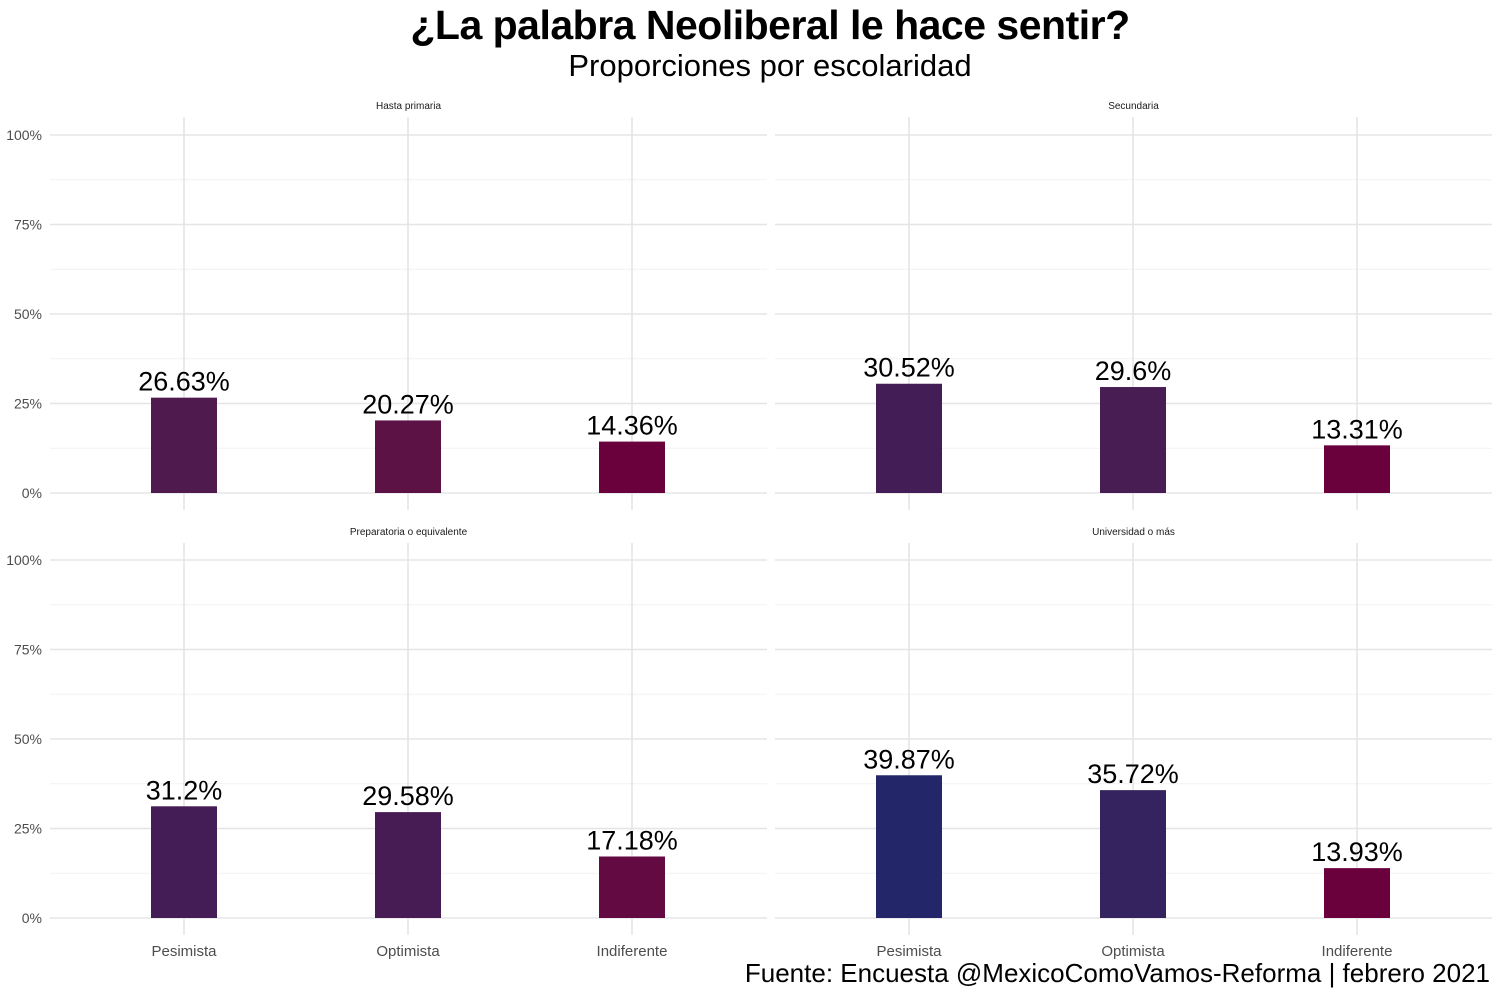  Describe the element at coordinates (1357, 429) in the screenshot. I see `data-label: 13.31%` at that location.